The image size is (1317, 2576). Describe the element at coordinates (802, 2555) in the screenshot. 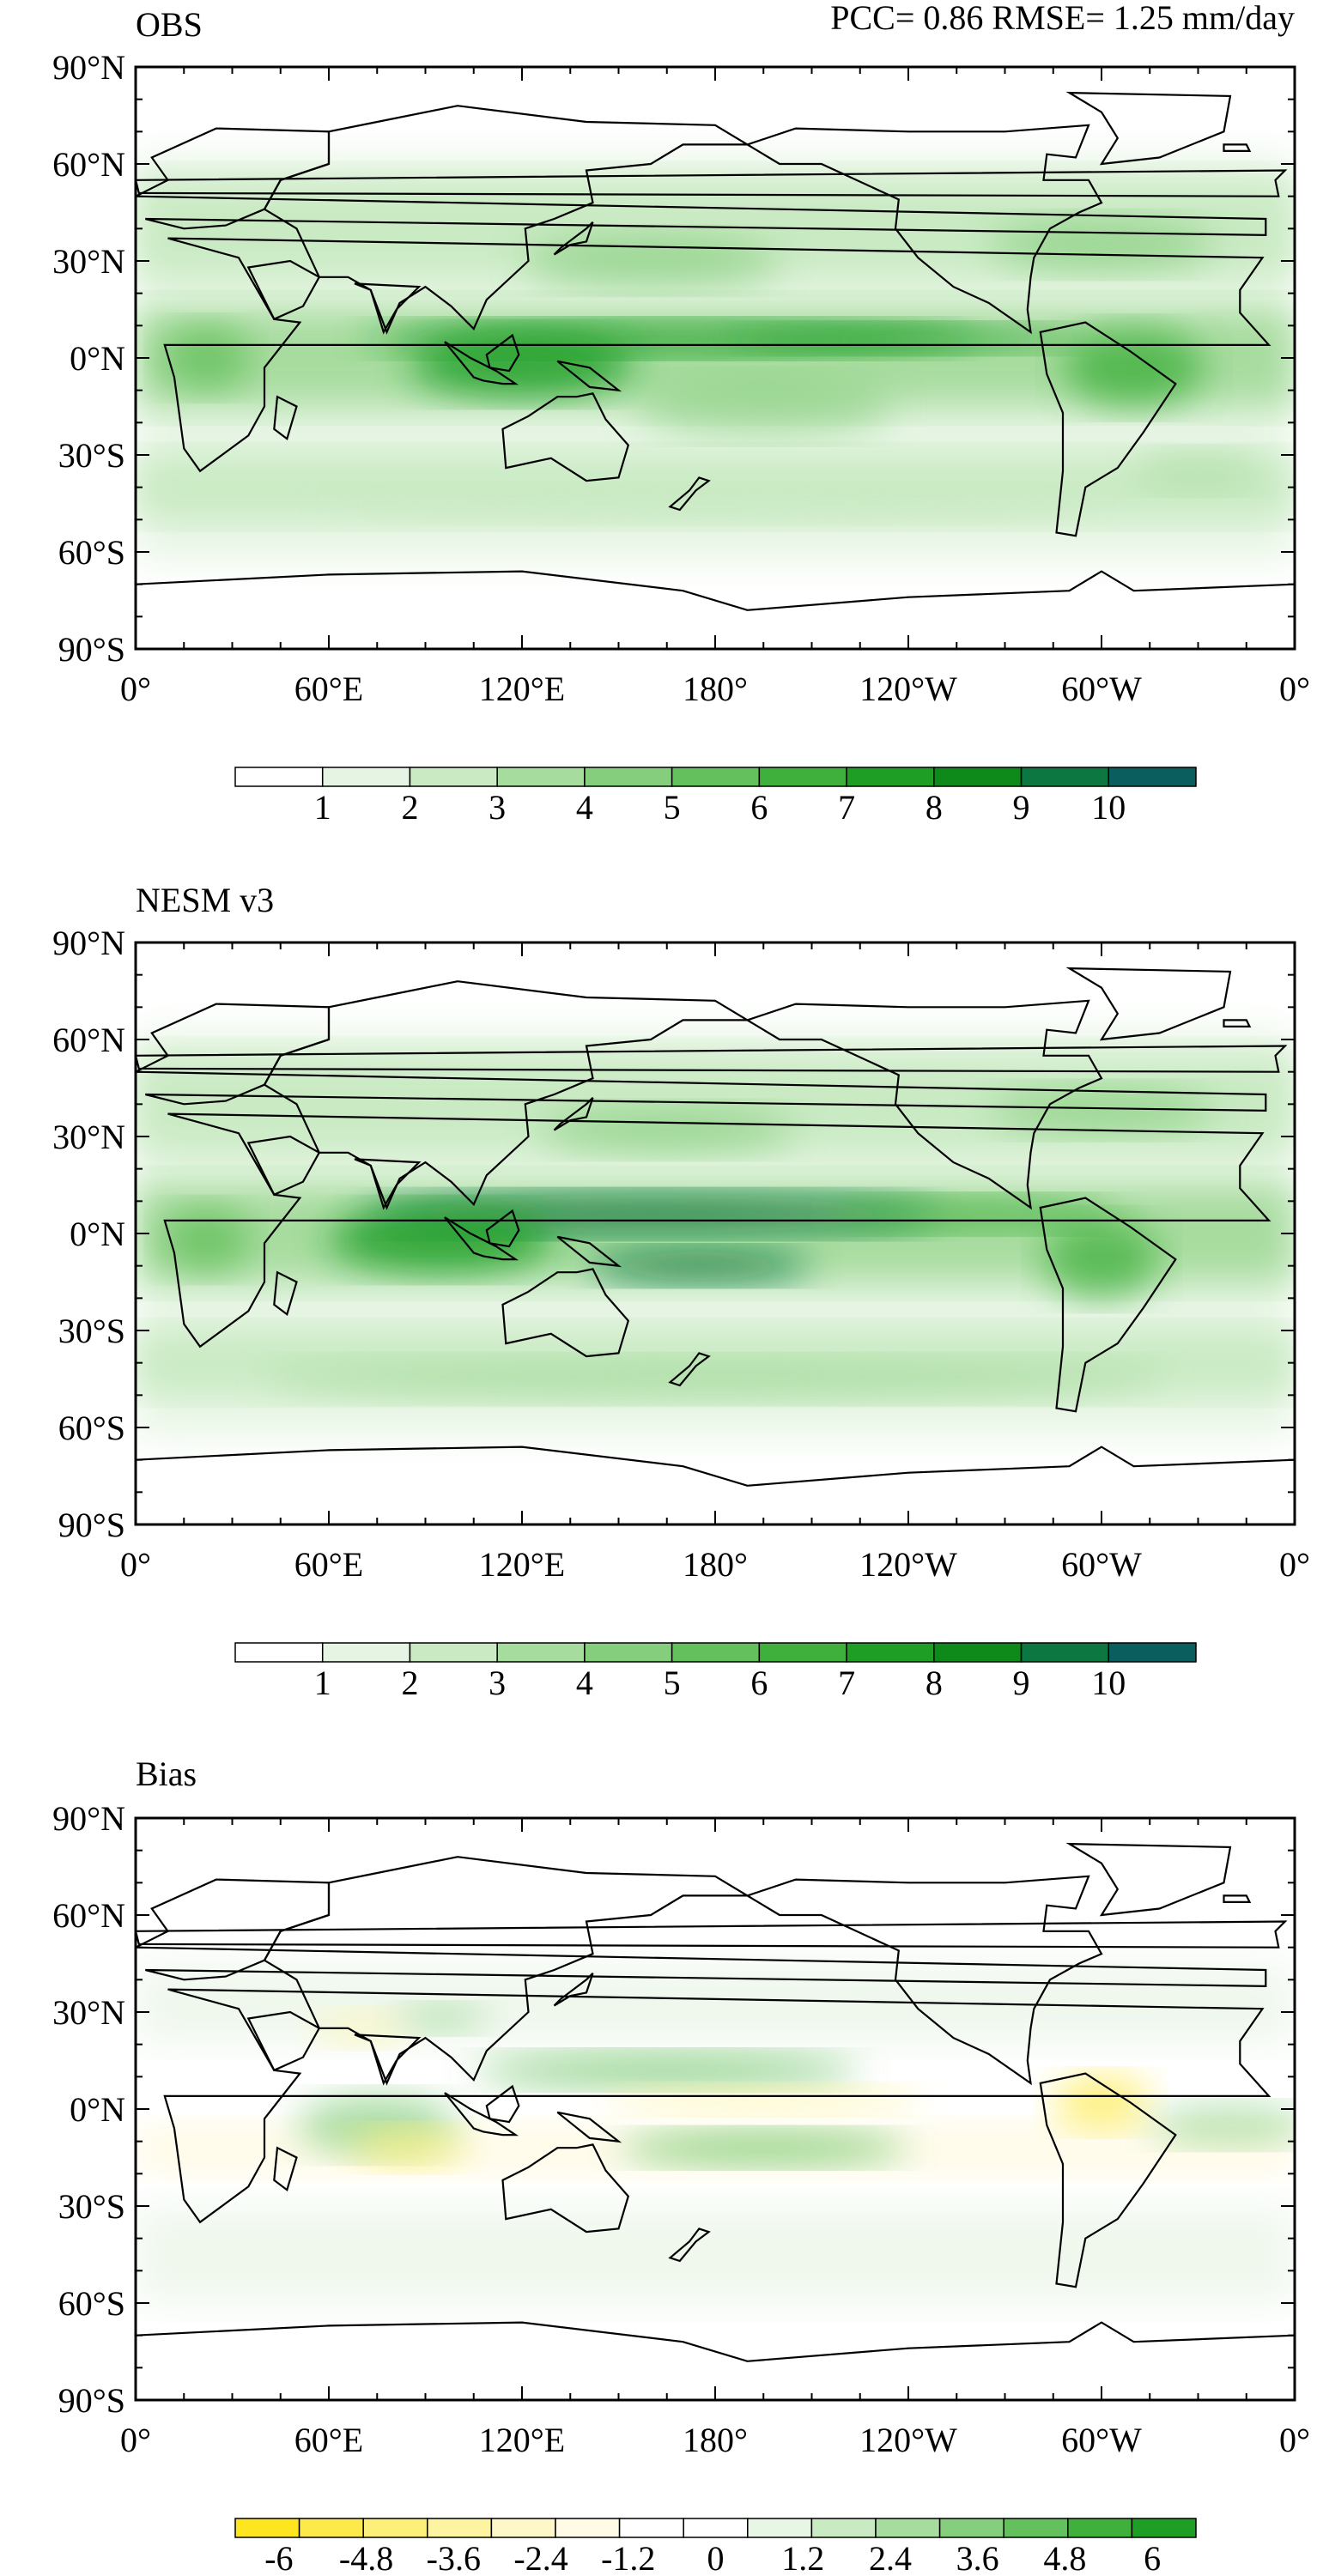

I see `colorbar-label: 1.2` at that location.